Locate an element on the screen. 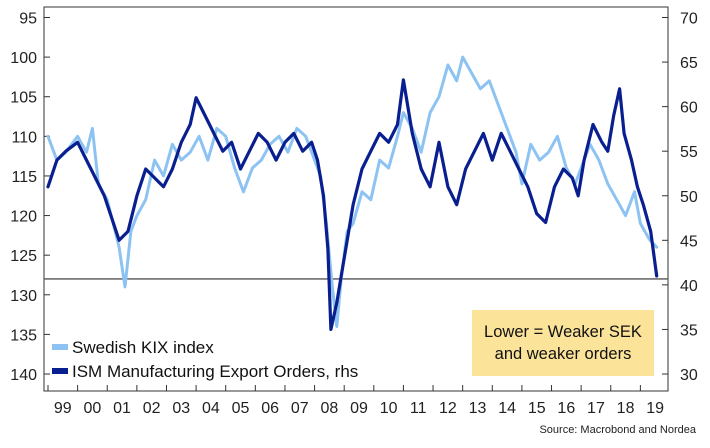 The height and width of the screenshot is (448, 710). annotation-box: Lower = Weaker SEK and weaker orders is located at coordinates (563, 343).